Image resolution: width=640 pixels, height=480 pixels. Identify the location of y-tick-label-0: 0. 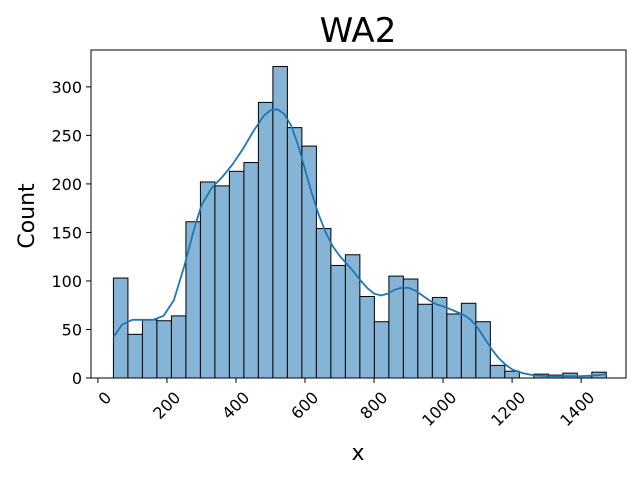
(77, 378).